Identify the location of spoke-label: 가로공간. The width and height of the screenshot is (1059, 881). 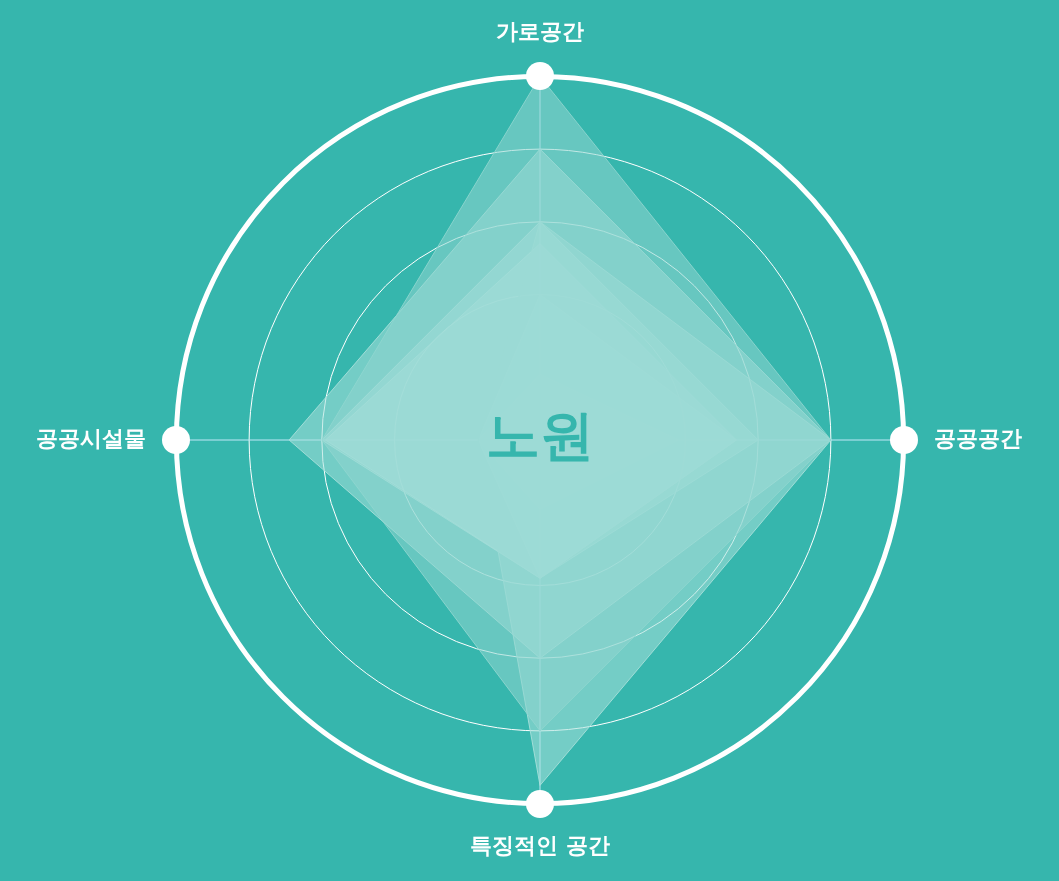
(540, 31).